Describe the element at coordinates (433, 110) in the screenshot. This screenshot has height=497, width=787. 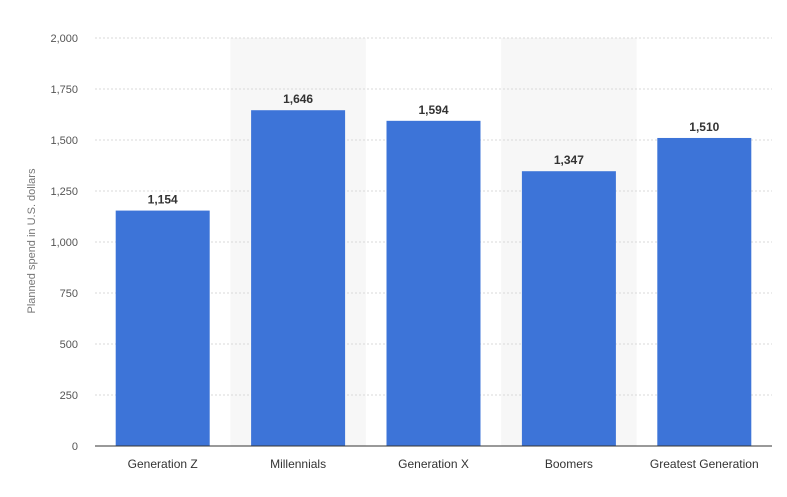
I see `value-label: 1,594` at that location.